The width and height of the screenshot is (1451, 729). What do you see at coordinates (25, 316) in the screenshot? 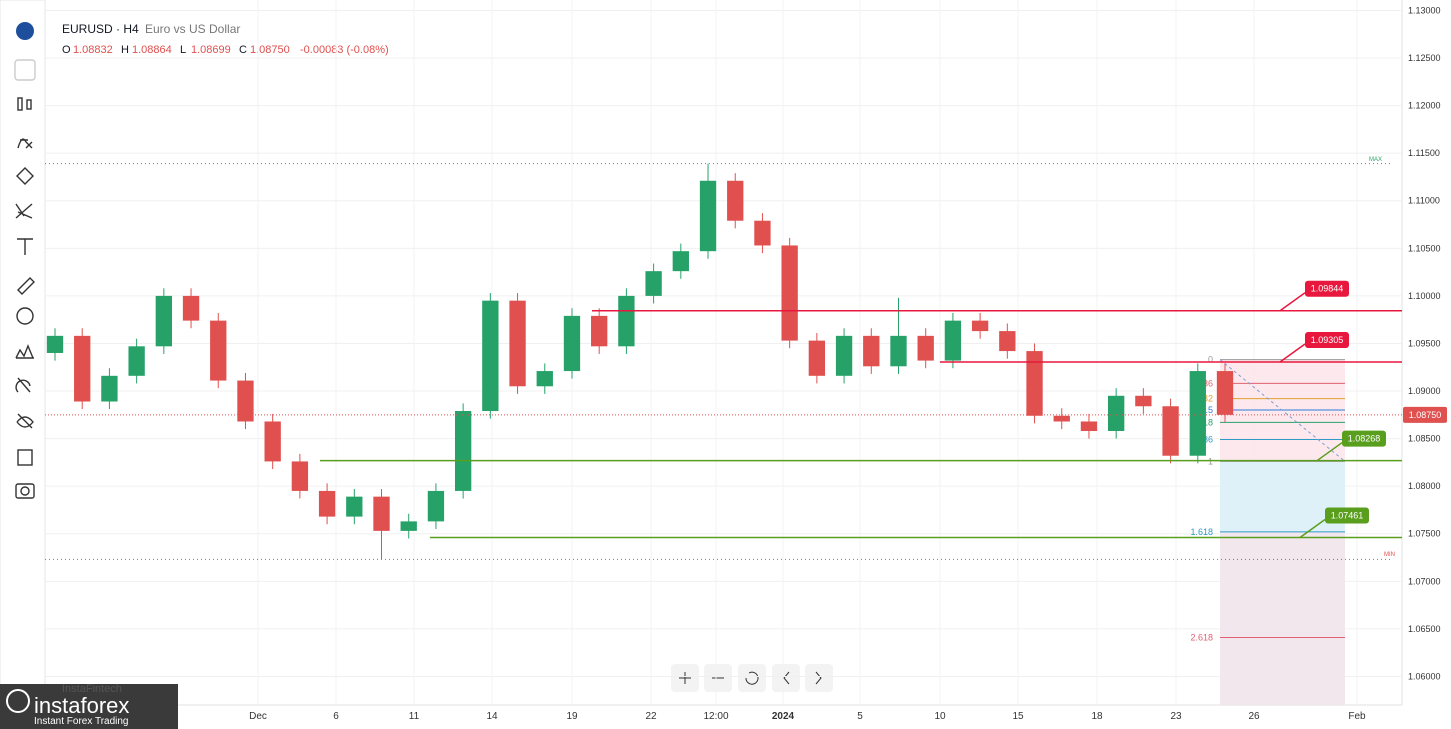
I see `emoji-icon` at bounding box center [25, 316].